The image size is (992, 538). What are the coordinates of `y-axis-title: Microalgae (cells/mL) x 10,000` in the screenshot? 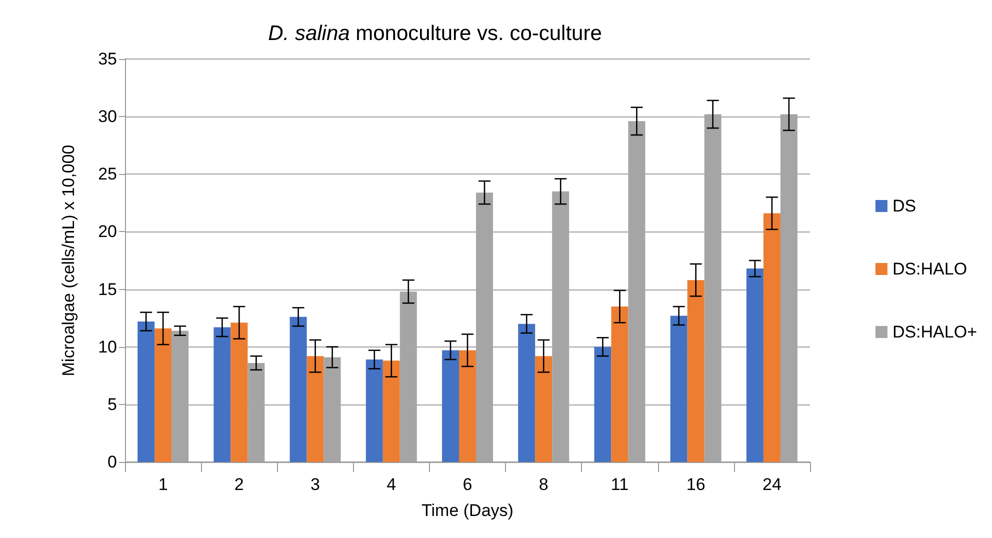 It's located at (68, 260).